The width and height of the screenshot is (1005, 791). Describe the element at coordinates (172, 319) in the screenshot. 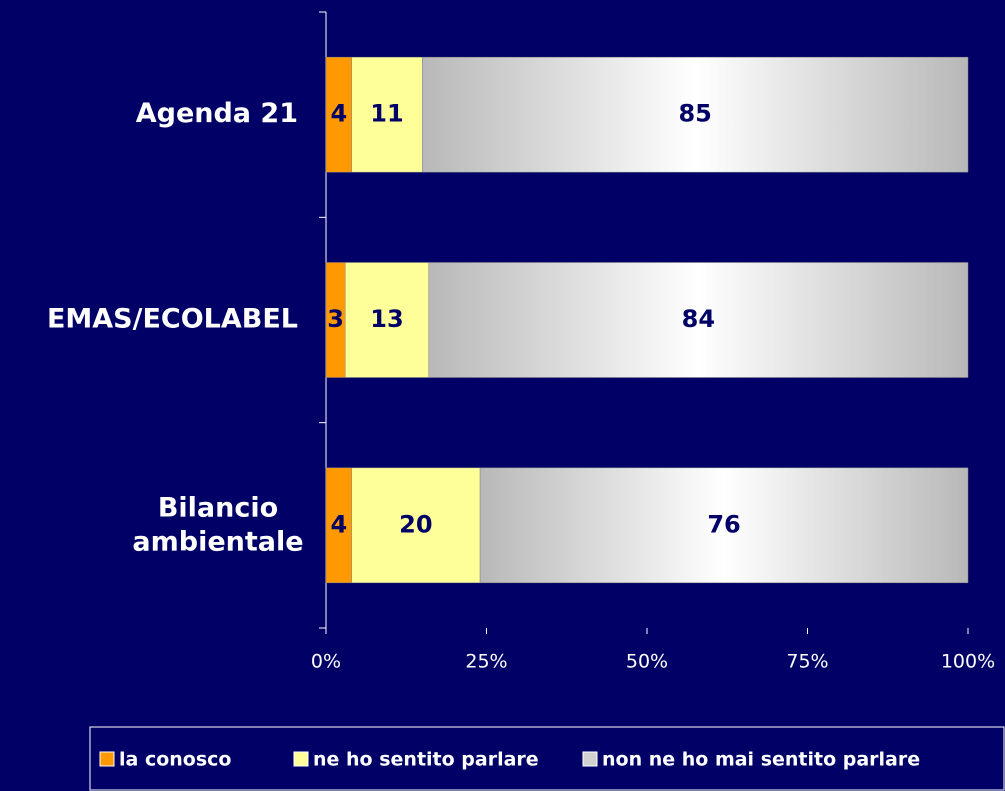

I see `category-label: EMAS/ECOLABEL` at that location.